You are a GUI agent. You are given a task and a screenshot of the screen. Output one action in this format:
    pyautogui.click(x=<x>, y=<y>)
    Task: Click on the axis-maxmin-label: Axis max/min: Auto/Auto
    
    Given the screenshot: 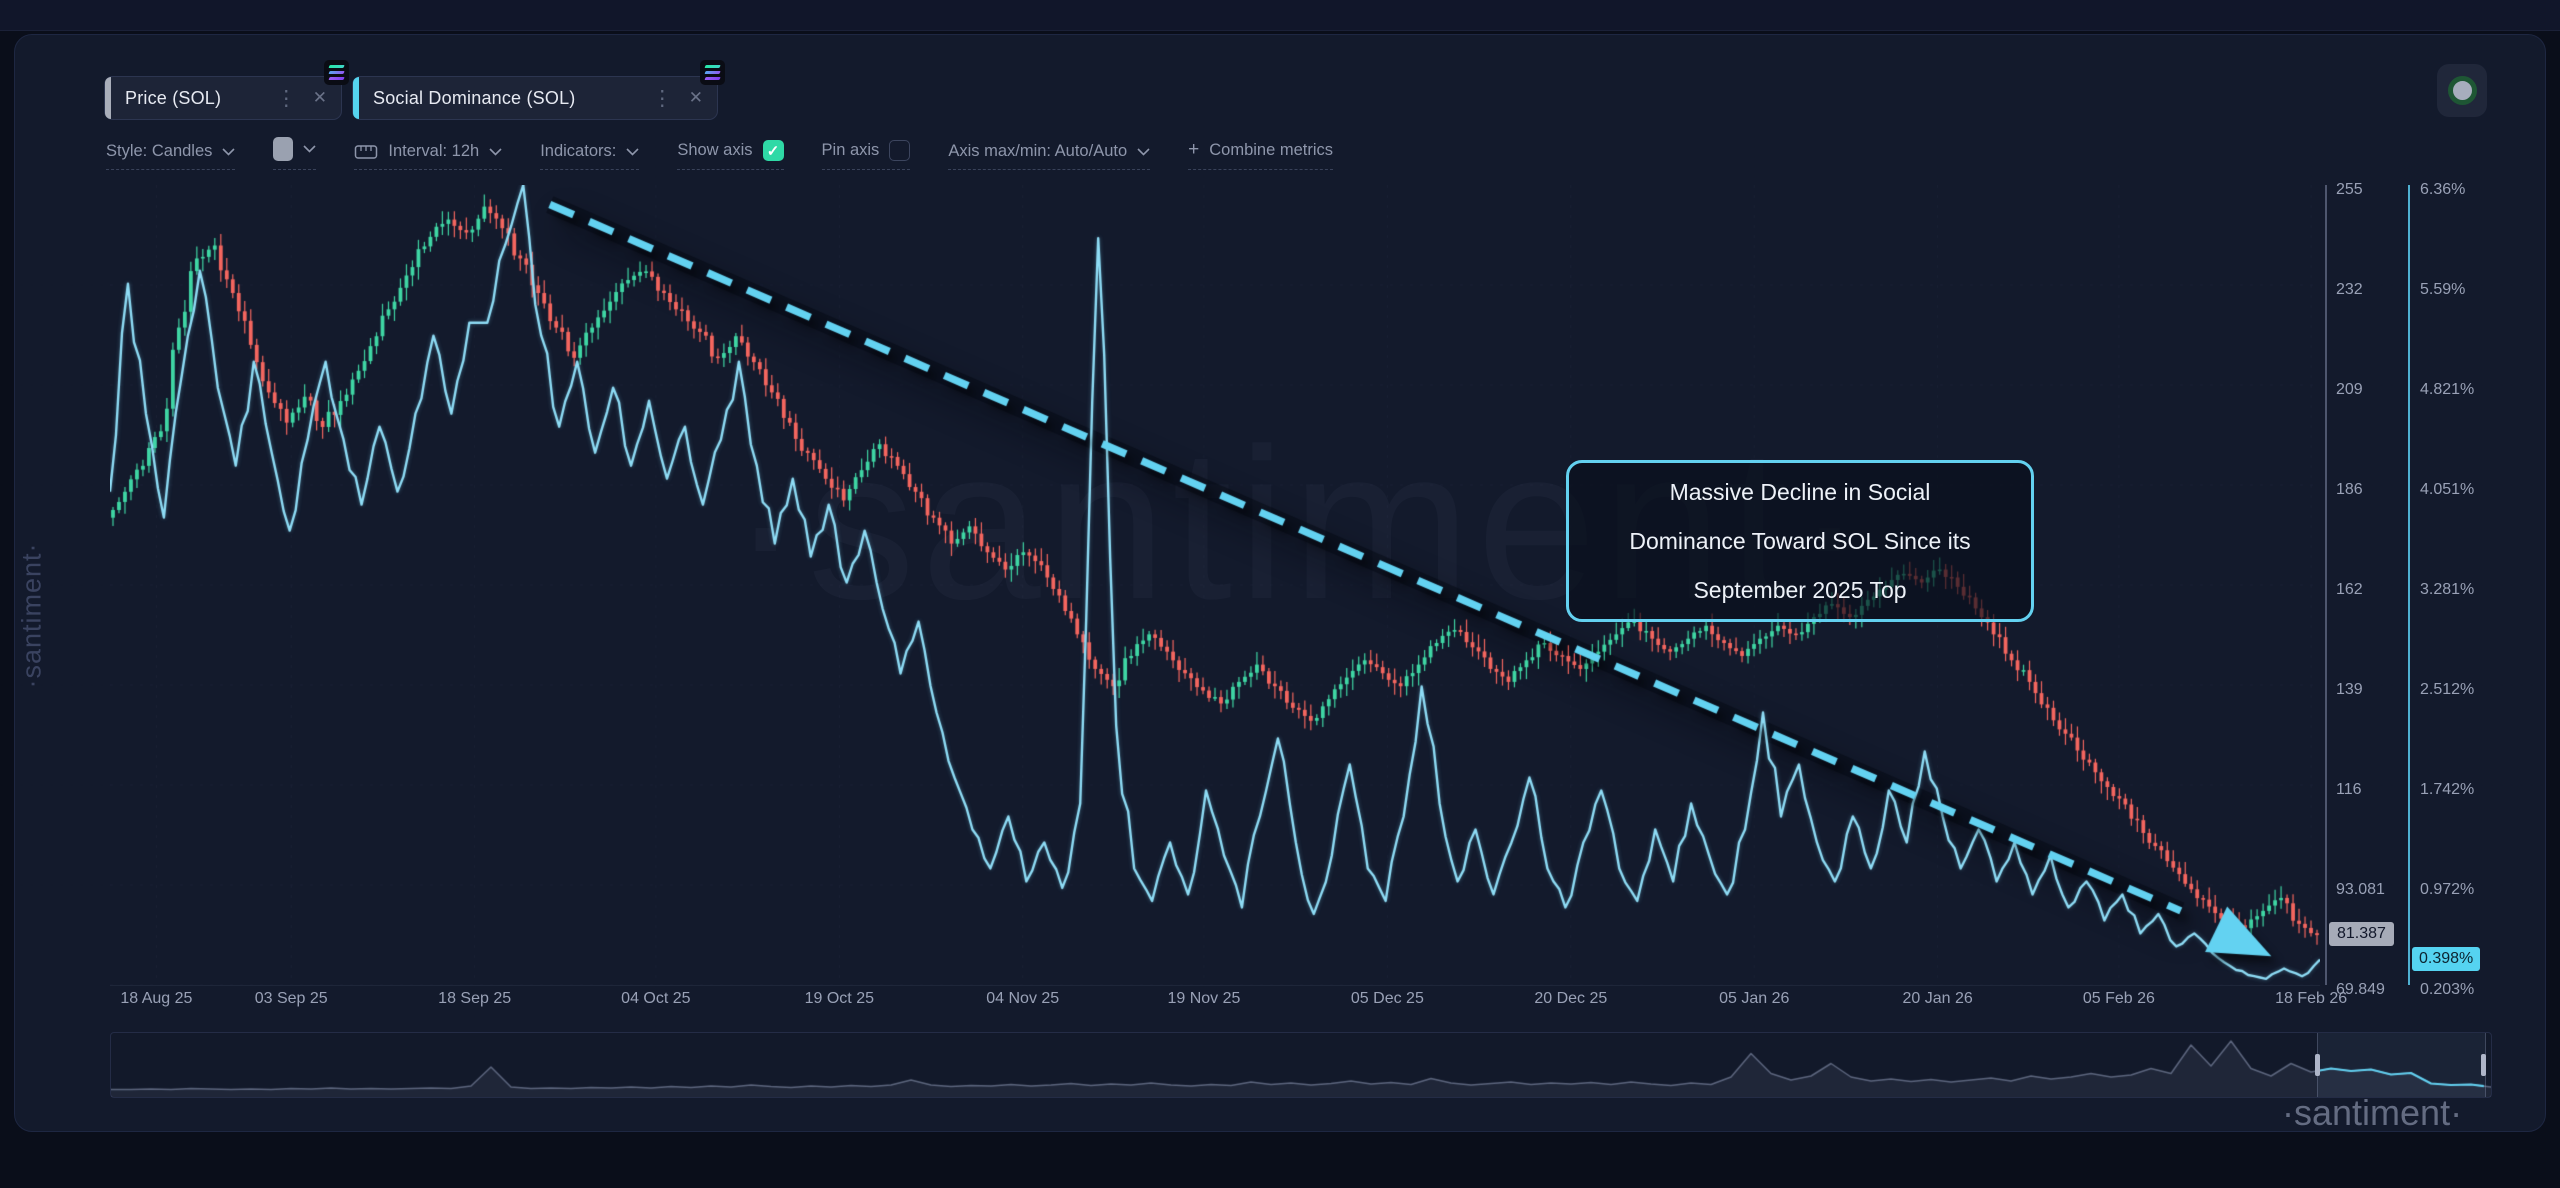 What is the action you would take?
    pyautogui.click(x=1038, y=151)
    